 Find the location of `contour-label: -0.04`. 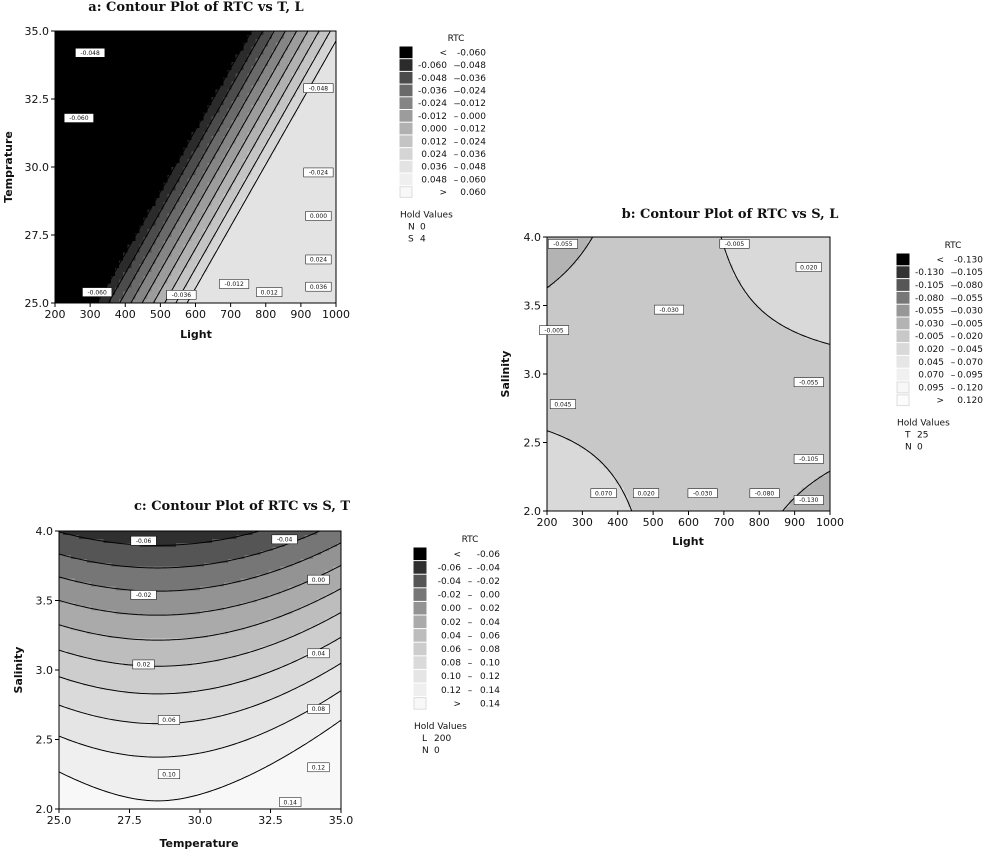

contour-label: -0.04 is located at coordinates (285, 540).